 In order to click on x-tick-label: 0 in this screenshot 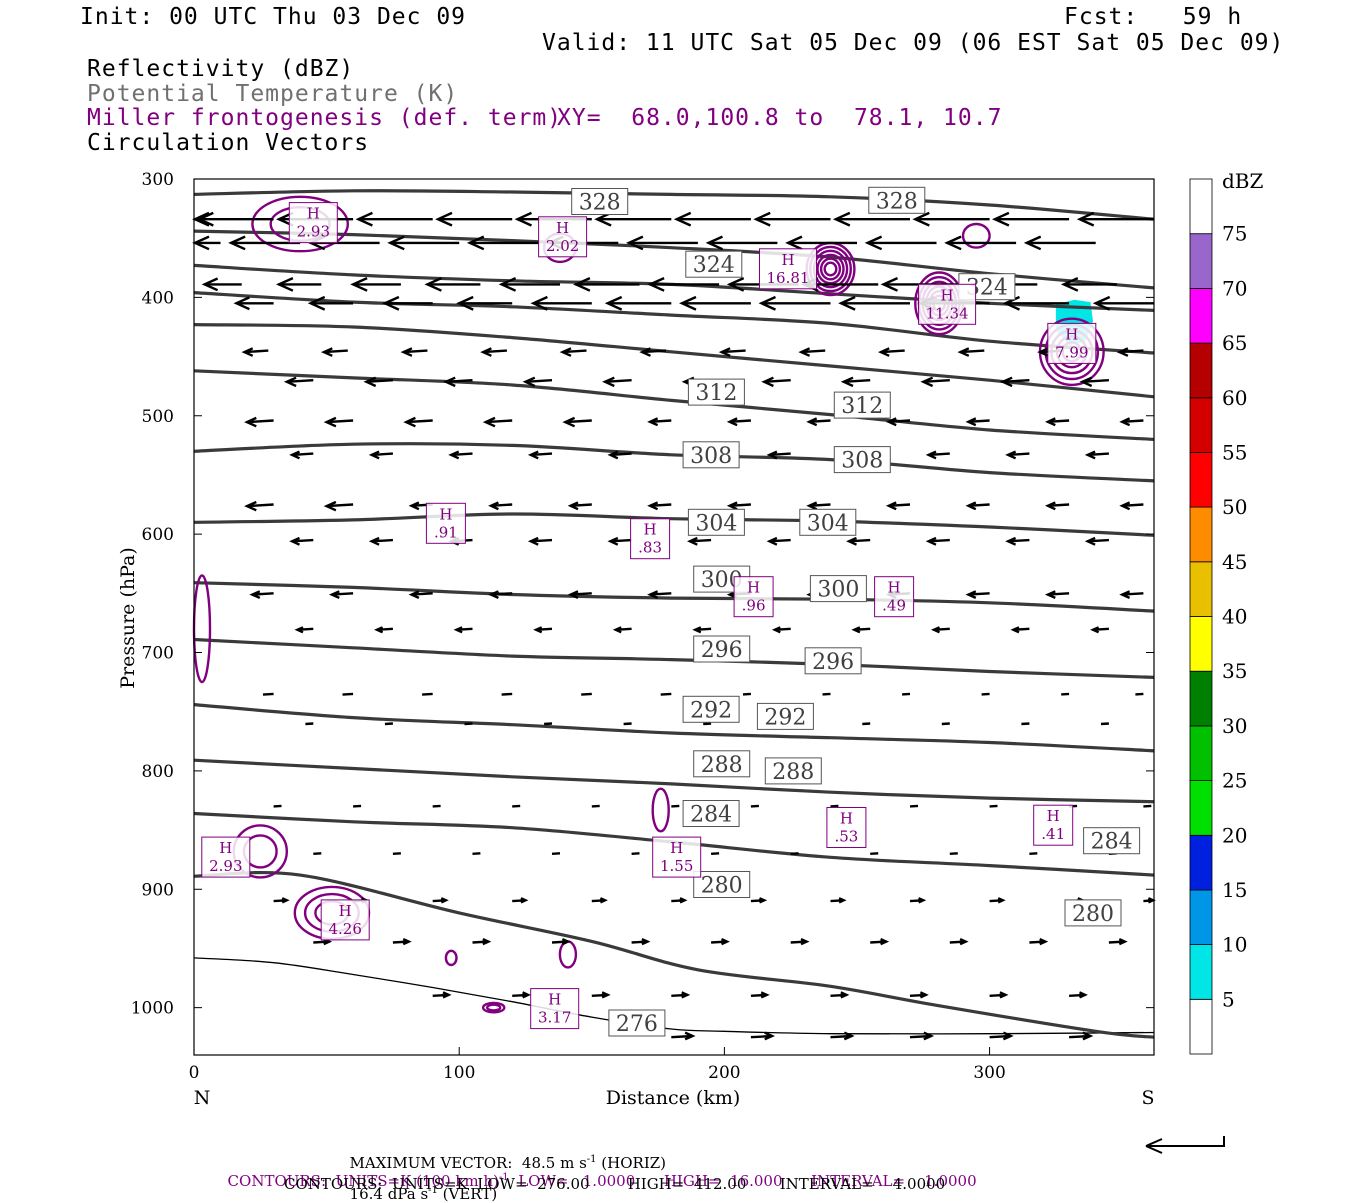, I will do `click(194, 1073)`.